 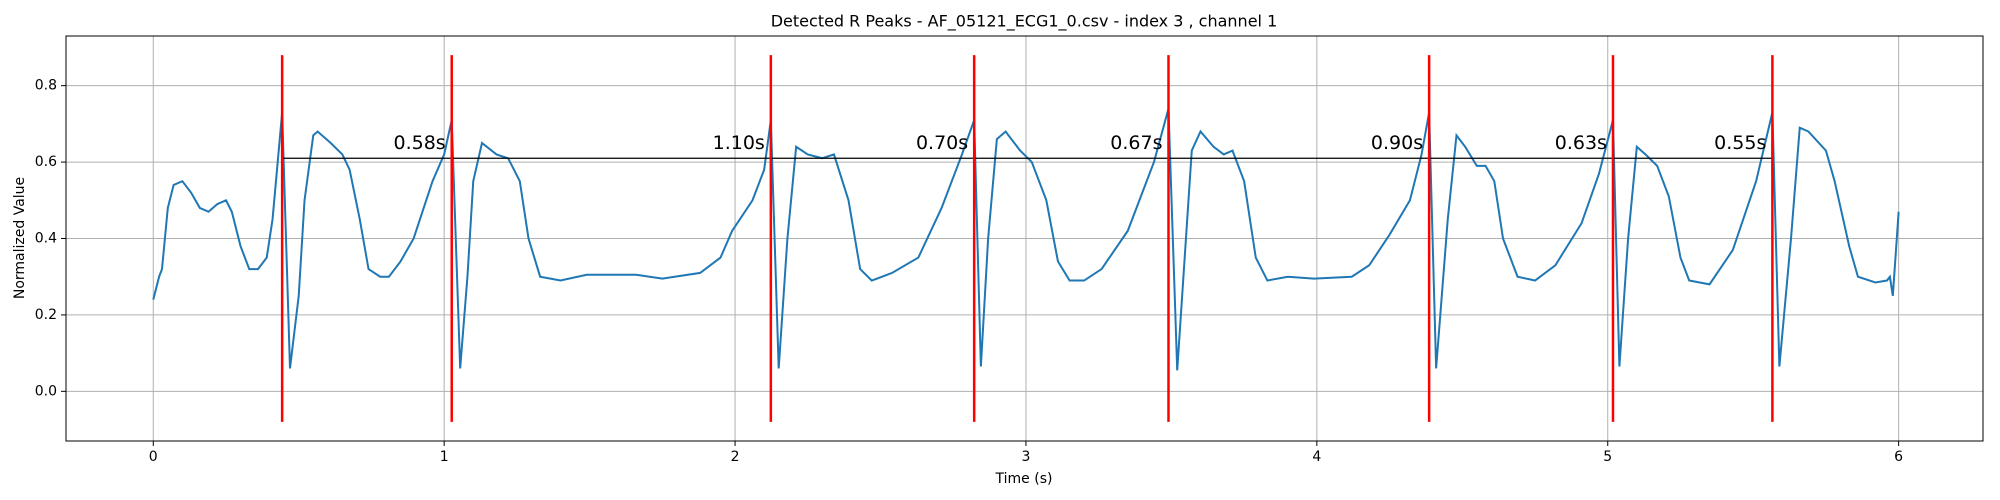 What do you see at coordinates (444, 457) in the screenshot?
I see `x-tick-label: 1` at bounding box center [444, 457].